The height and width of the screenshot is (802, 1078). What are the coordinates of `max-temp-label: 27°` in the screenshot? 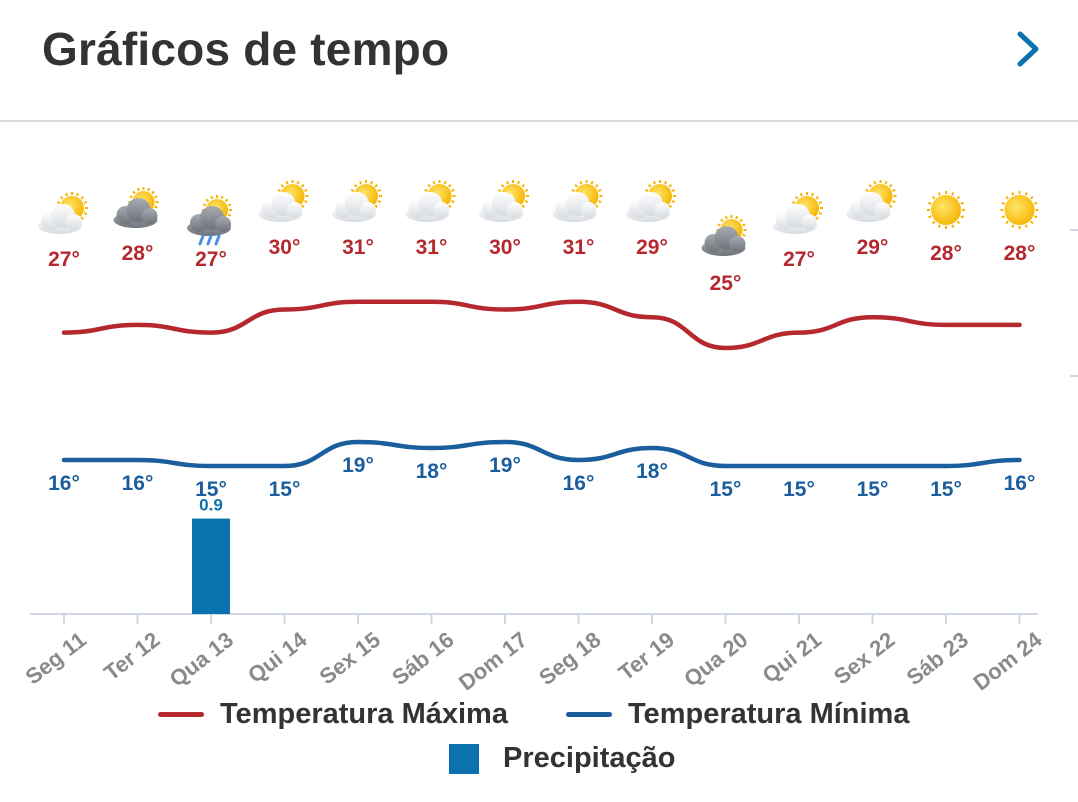 It's located at (799, 259).